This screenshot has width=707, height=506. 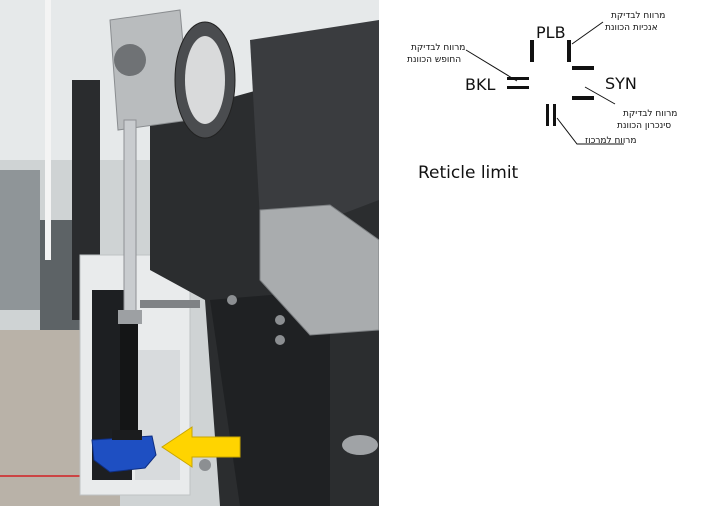 I want to click on cylinder-part, so click(x=360, y=445).